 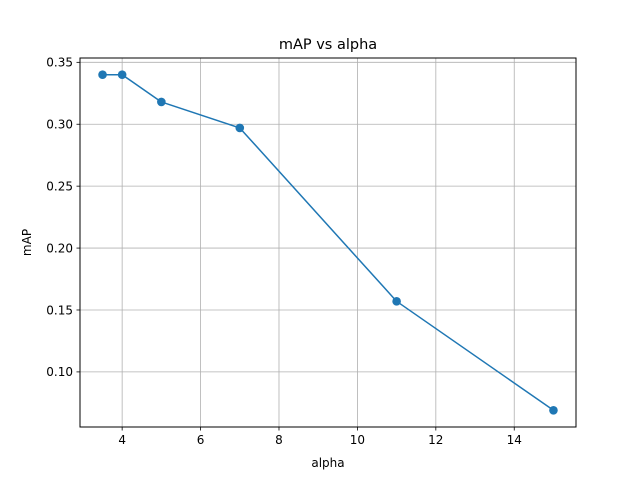 What do you see at coordinates (59, 248) in the screenshot?
I see `y-tick-label: 0.20` at bounding box center [59, 248].